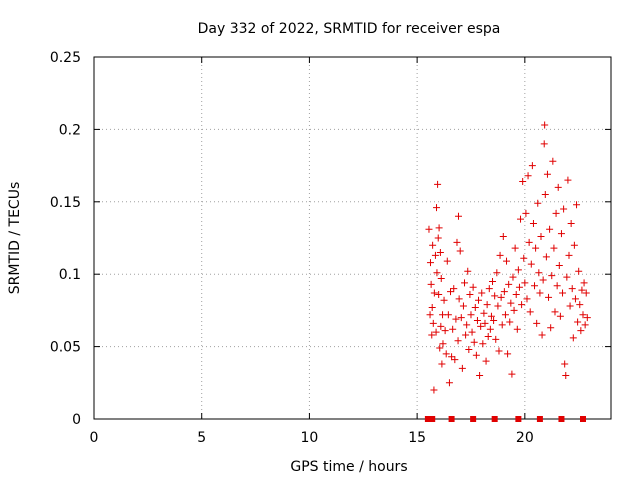 The width and height of the screenshot is (640, 480). Describe the element at coordinates (76, 420) in the screenshot. I see `y-tick-label: 0` at that location.